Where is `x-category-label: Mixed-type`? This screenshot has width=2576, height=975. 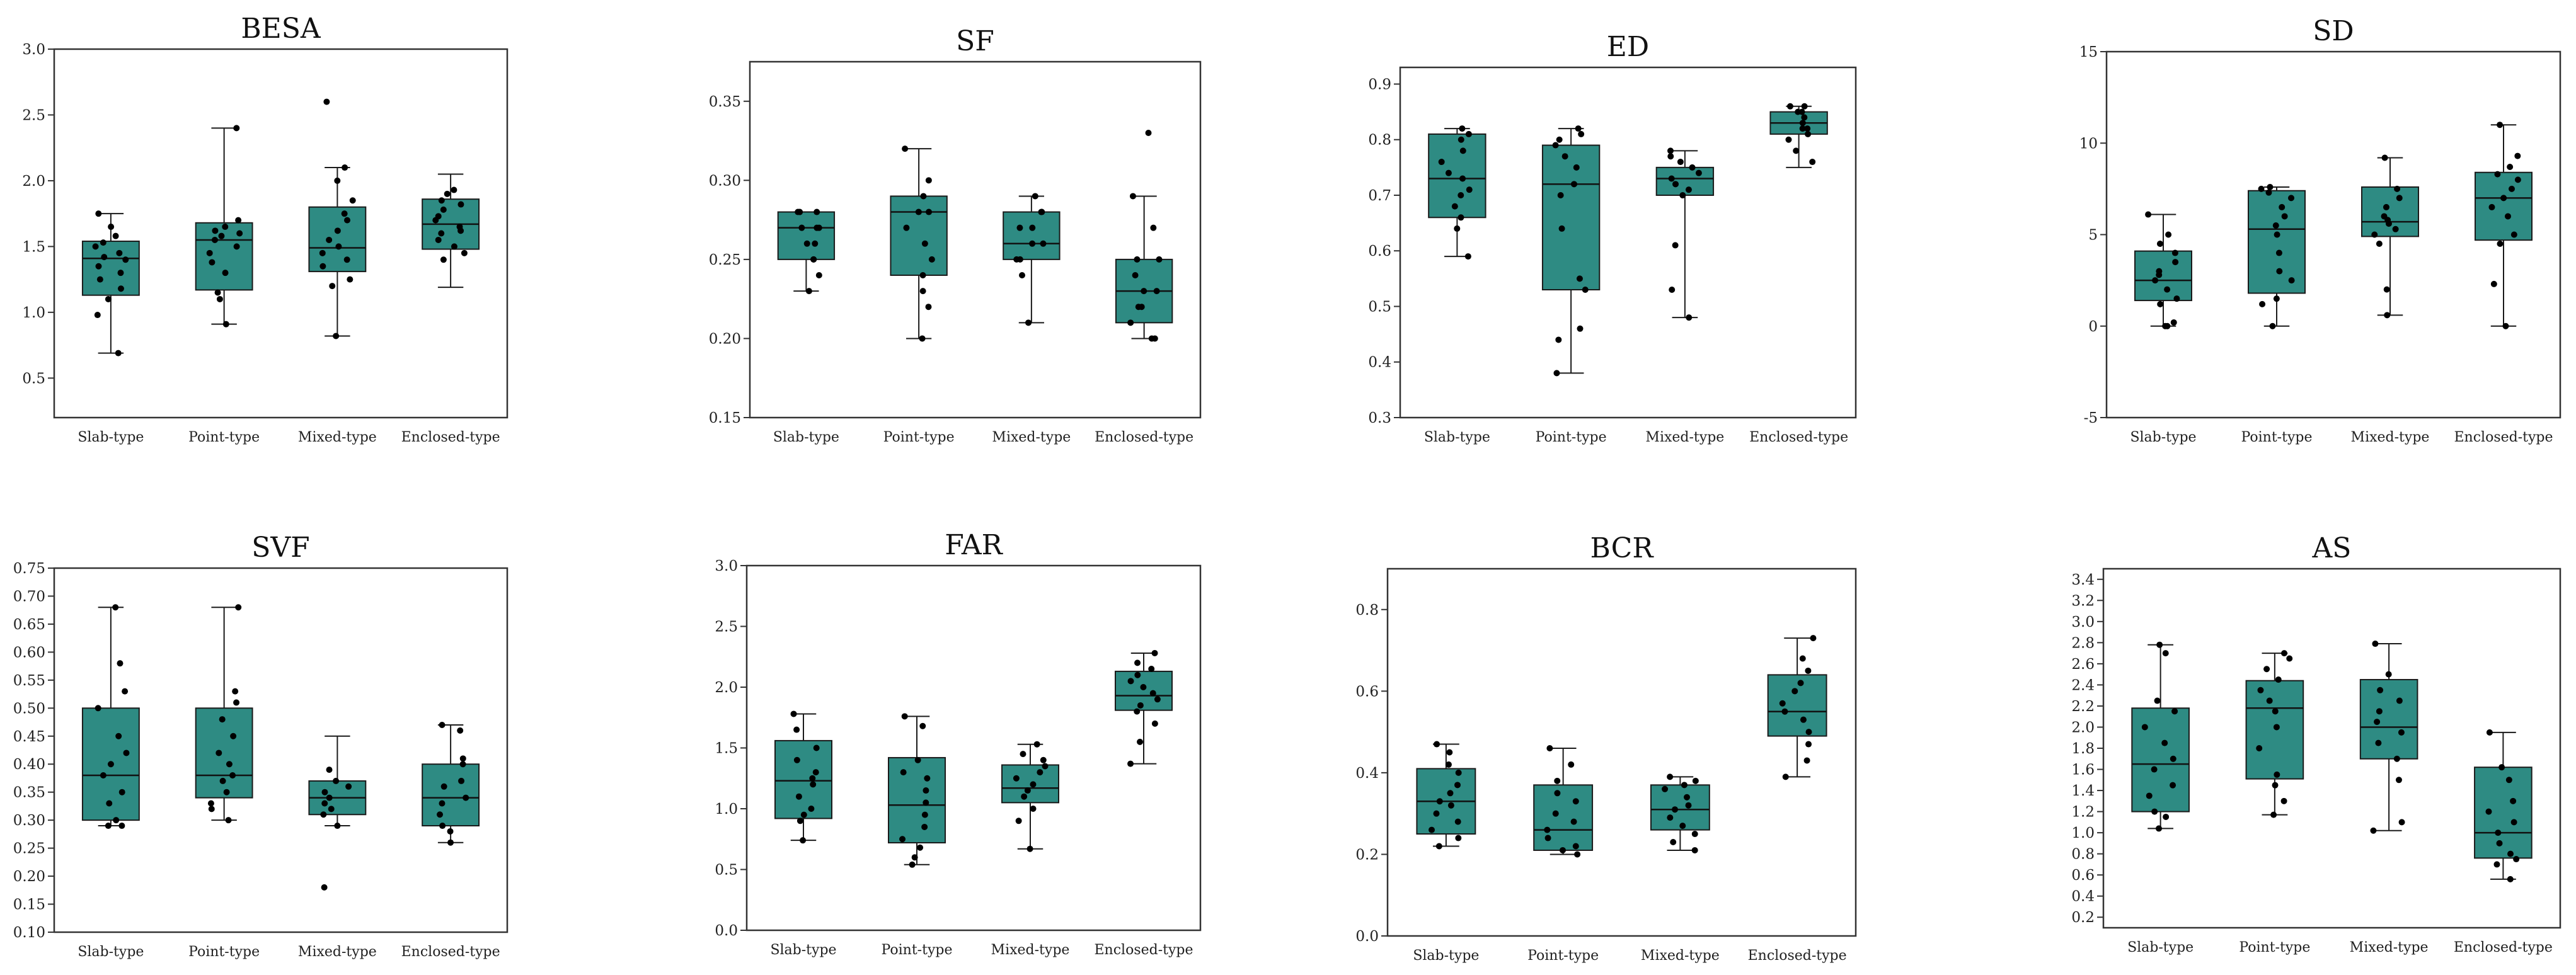
x-category-label: Mixed-type is located at coordinates (2390, 437).